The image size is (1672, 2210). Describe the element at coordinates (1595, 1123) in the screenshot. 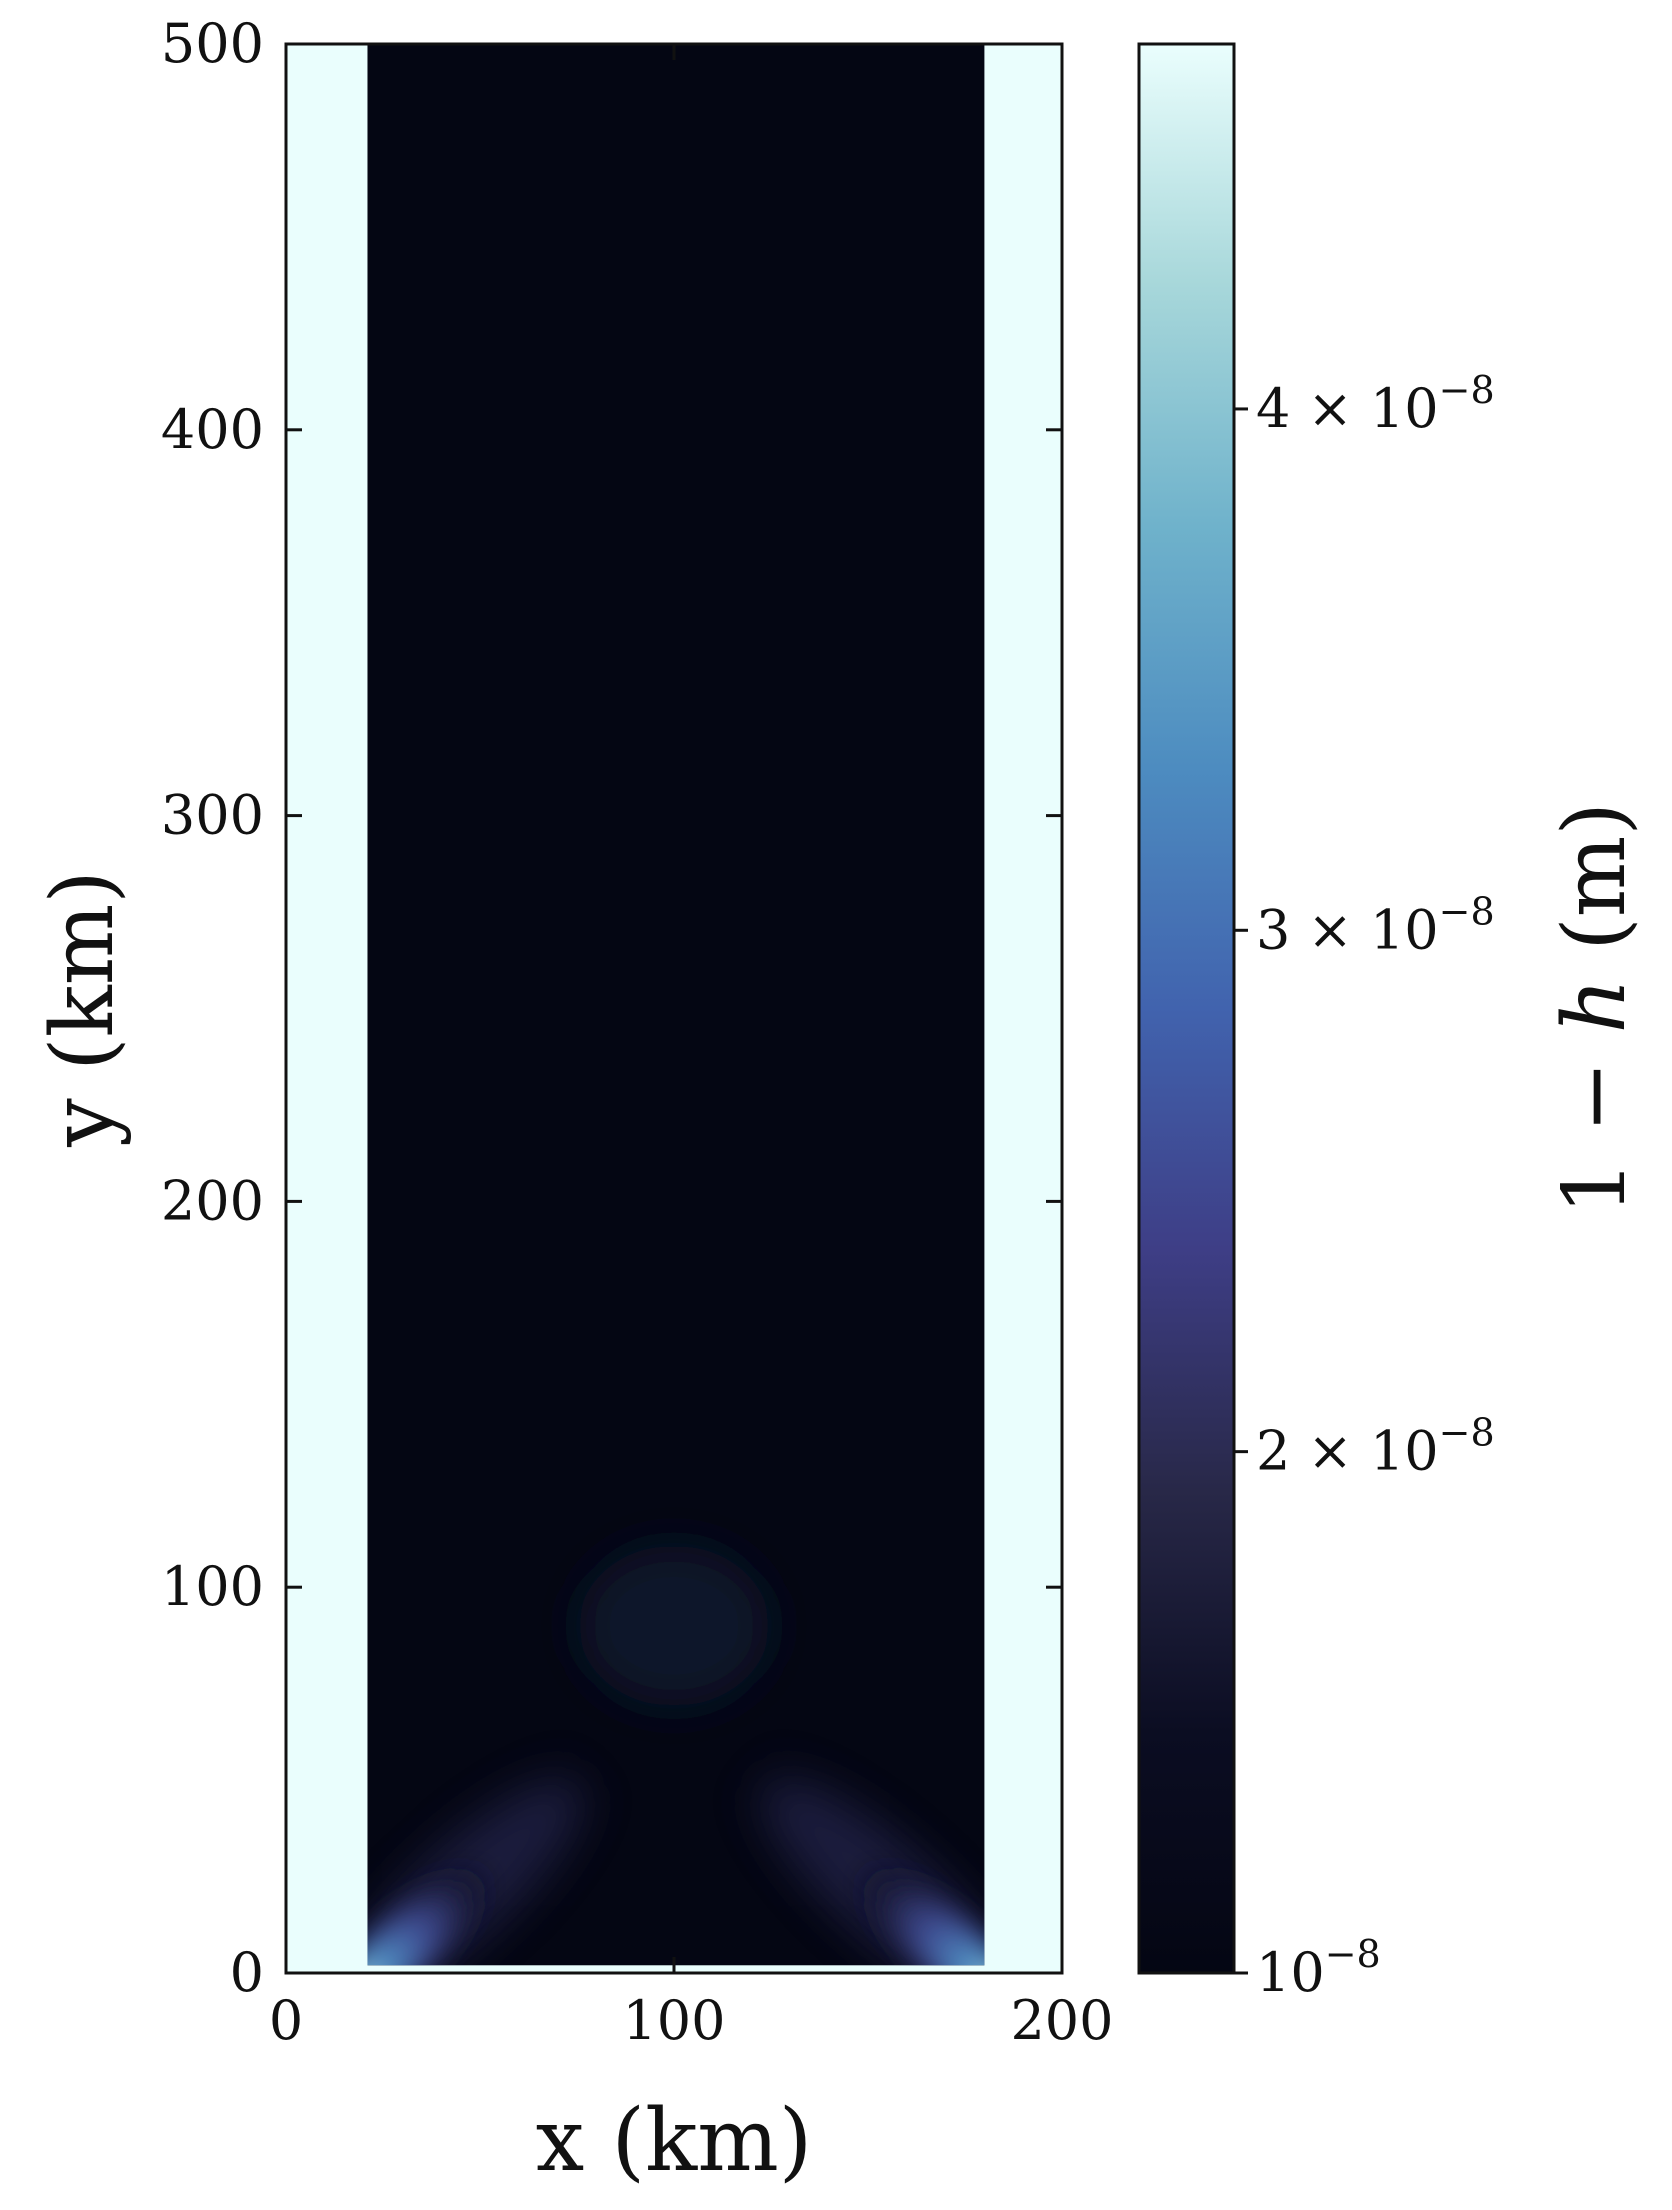

I see `colorbar-label-prefix: 1 −` at that location.